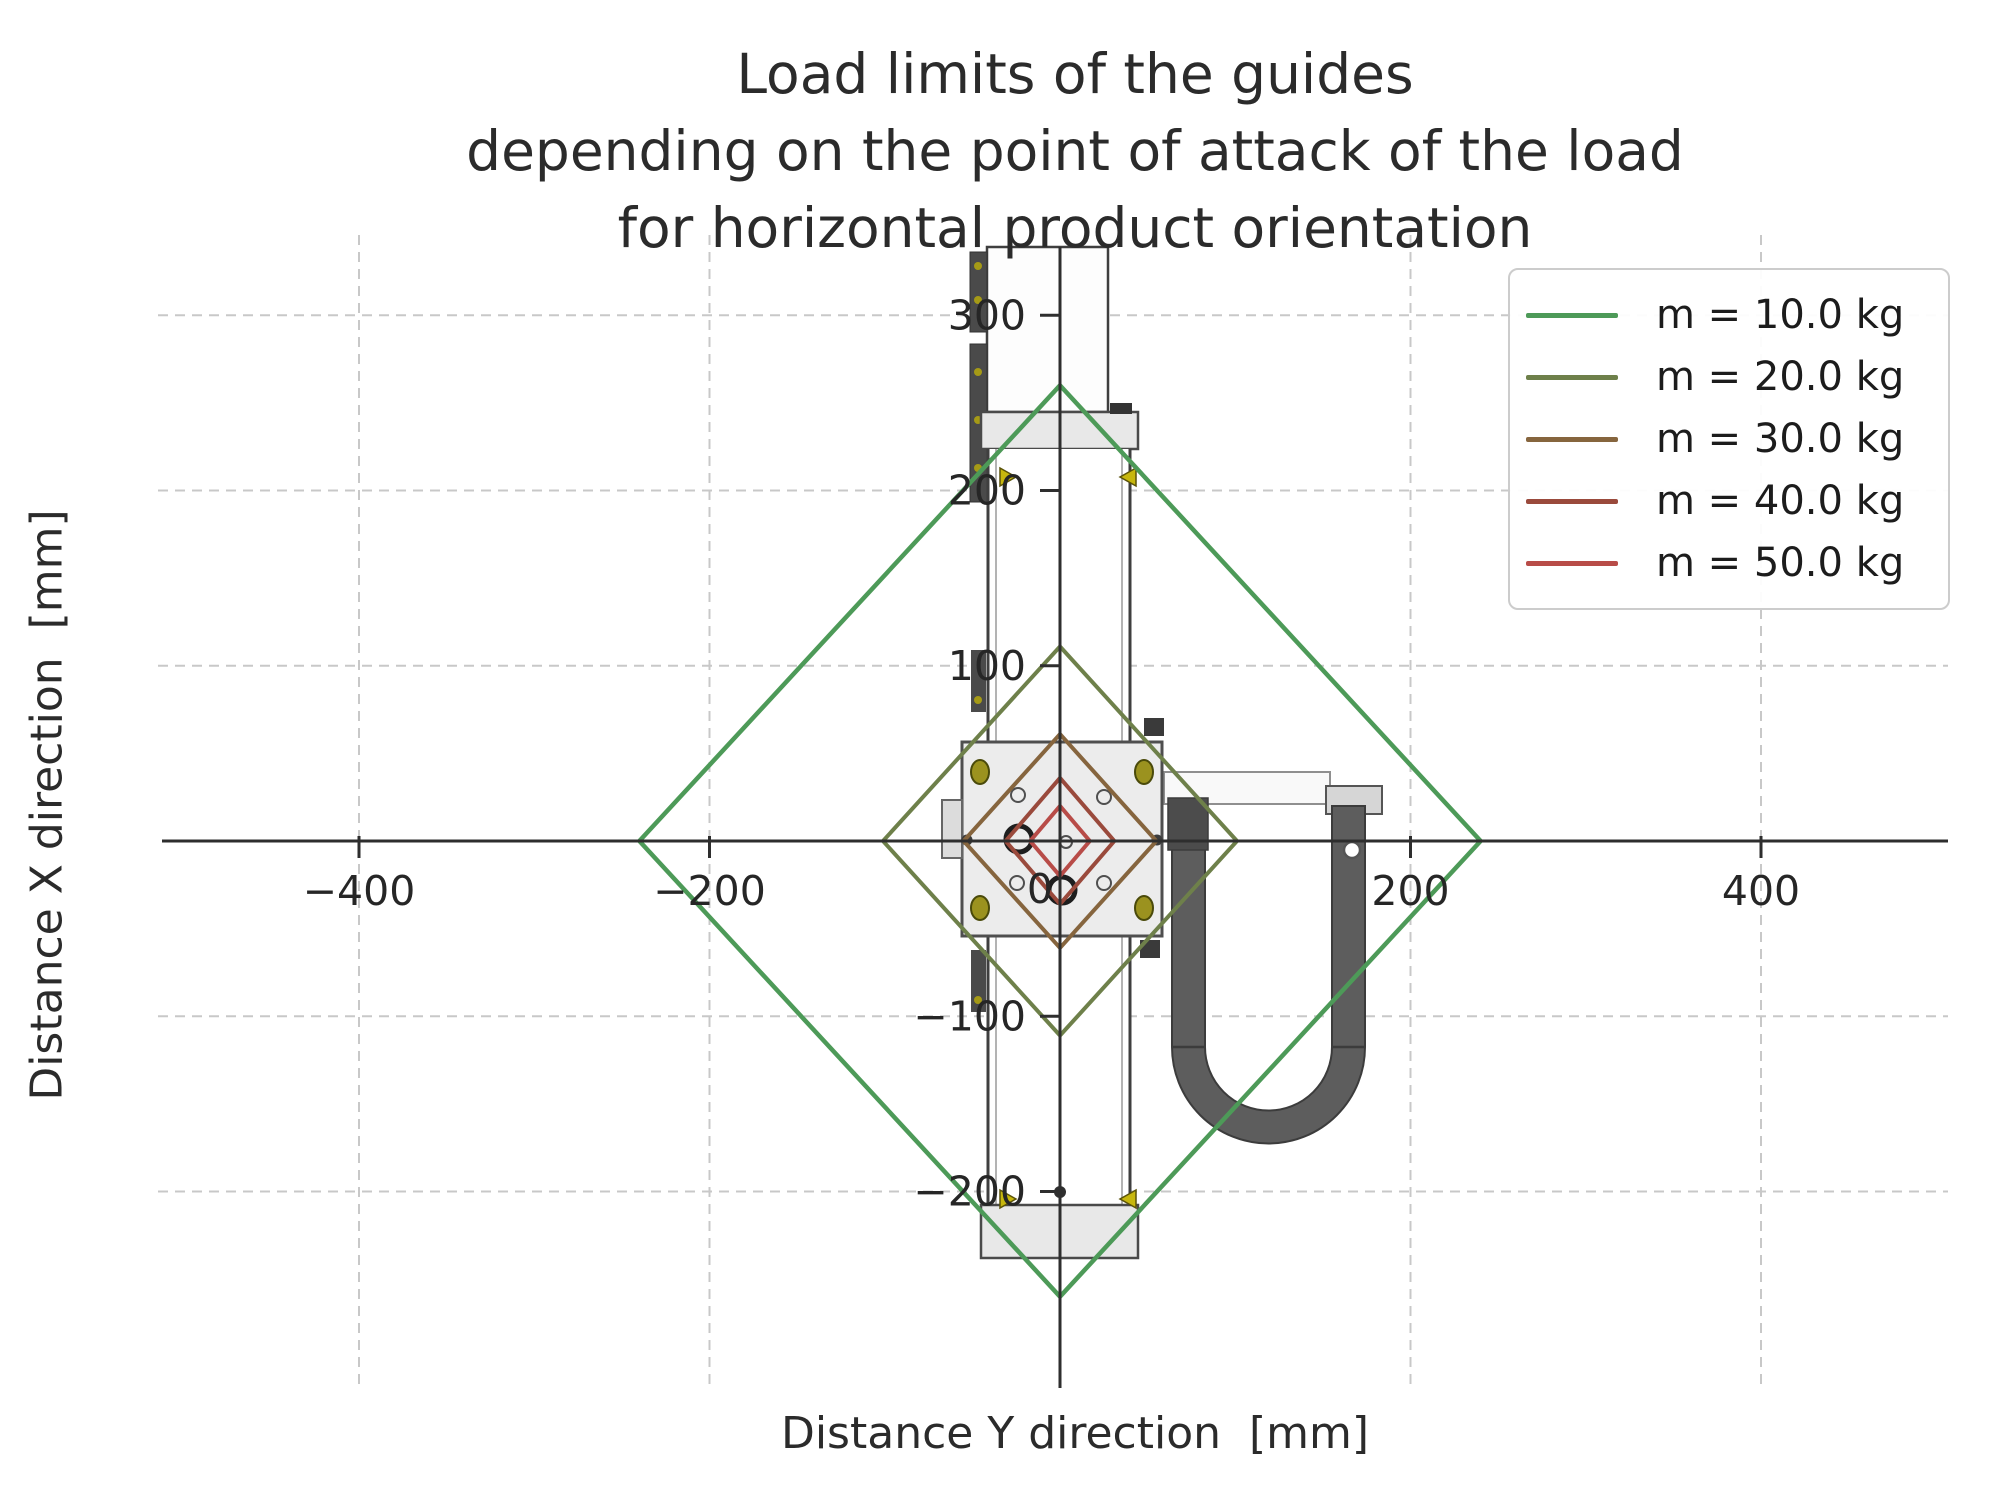 The height and width of the screenshot is (1498, 2000). What do you see at coordinates (1268, 975) in the screenshot?
I see `energy-chain` at bounding box center [1268, 975].